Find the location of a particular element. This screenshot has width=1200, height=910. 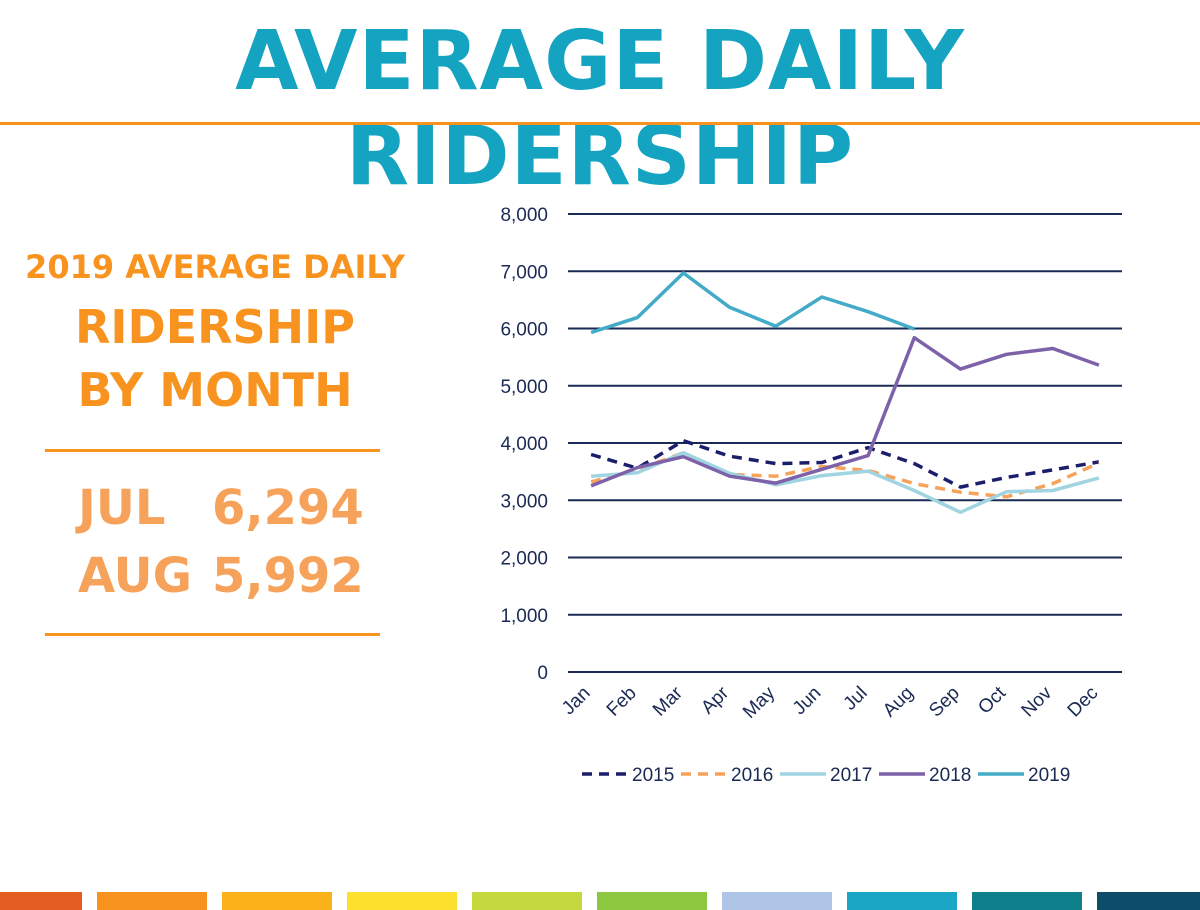

x-tick-label: Sep is located at coordinates (944, 702).